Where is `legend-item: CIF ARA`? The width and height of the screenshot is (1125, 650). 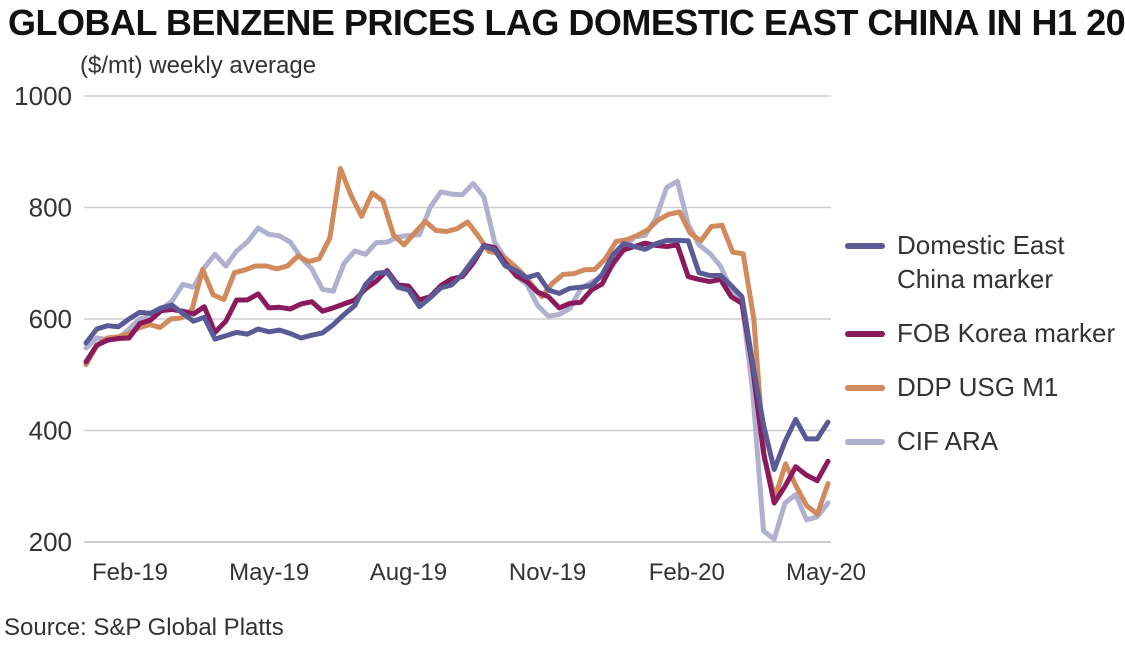
legend-item: CIF ARA is located at coordinates (982, 441).